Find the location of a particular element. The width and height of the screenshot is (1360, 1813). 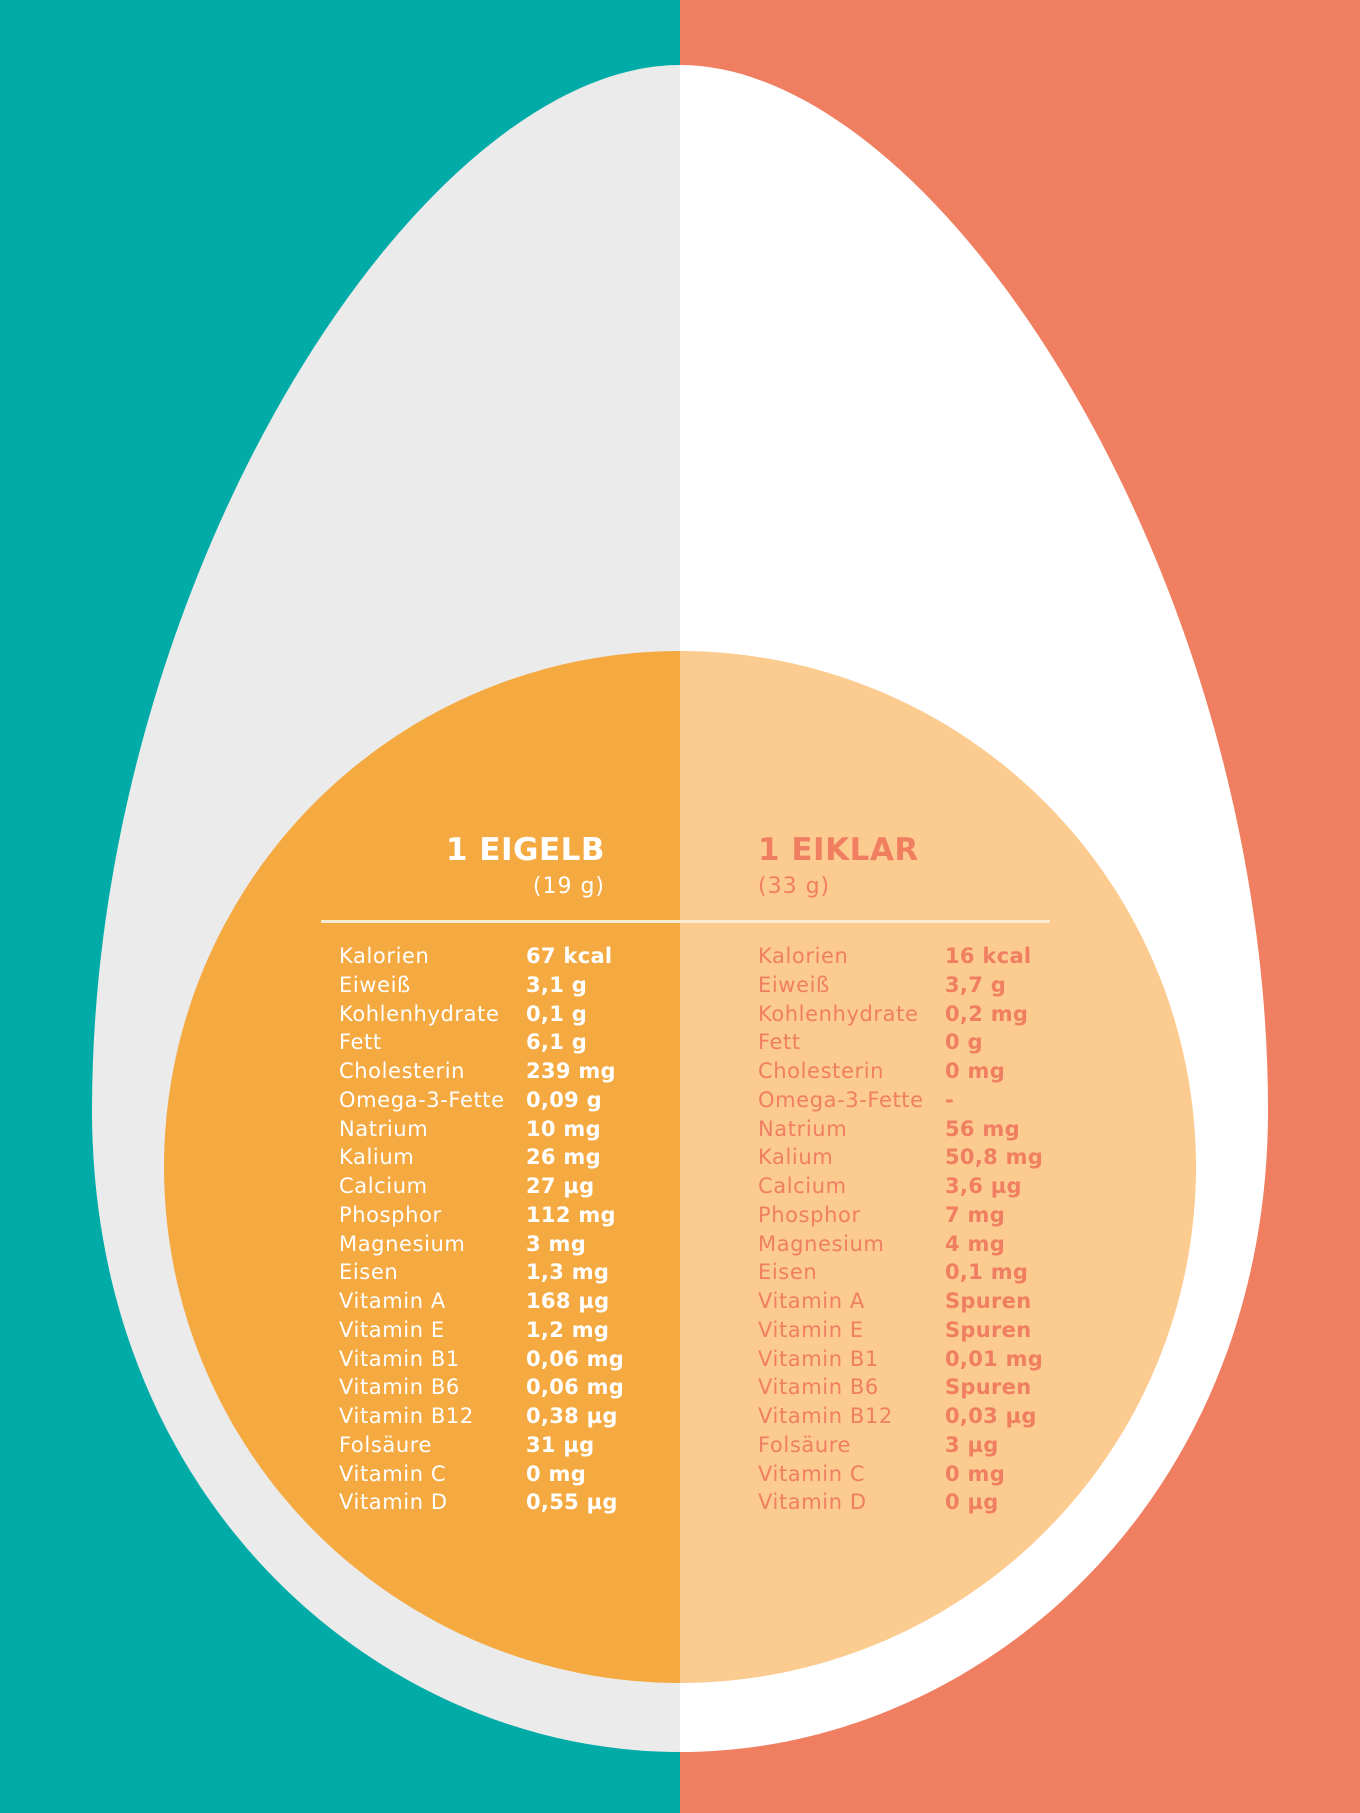

nutrient-label: Cholesterin is located at coordinates (821, 1071).